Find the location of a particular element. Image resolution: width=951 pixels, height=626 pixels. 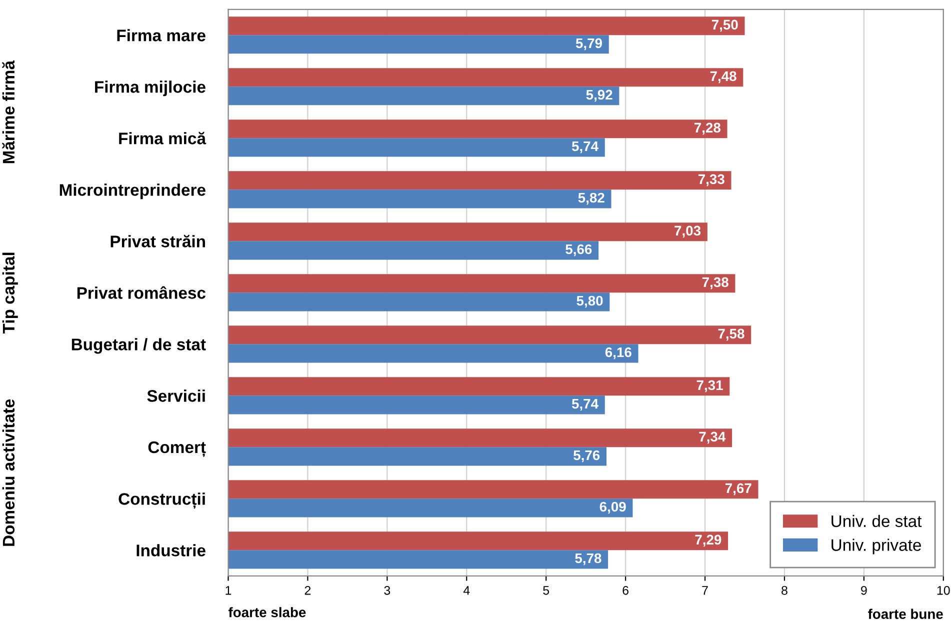

data-label: 7,48 is located at coordinates (723, 77).